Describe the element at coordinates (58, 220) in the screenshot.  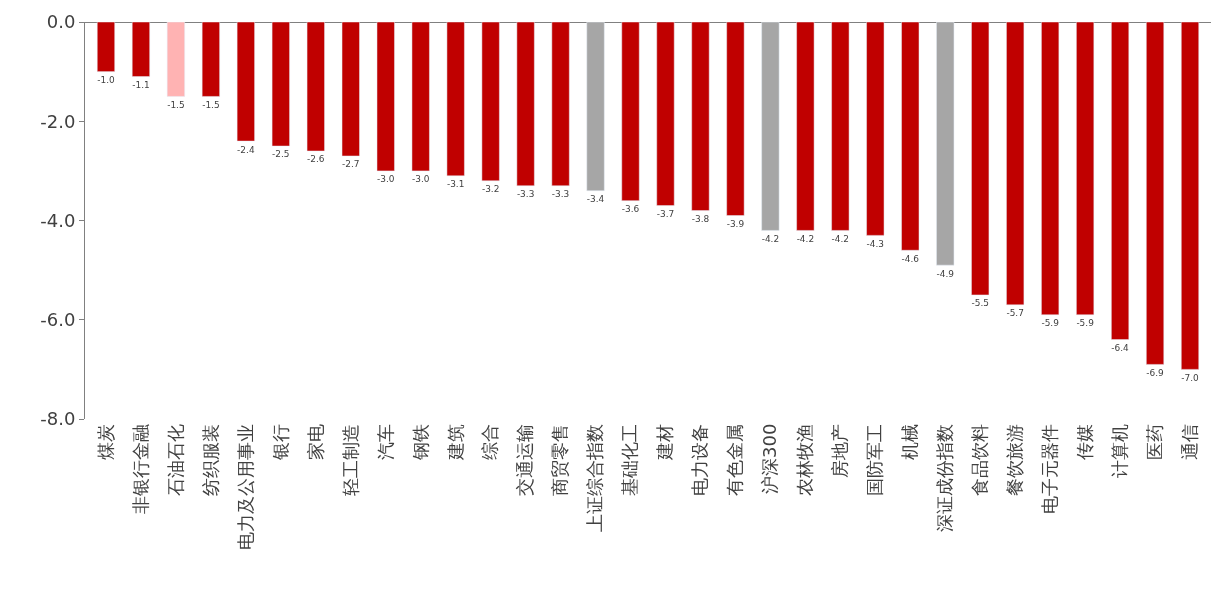
I see `y-tick-label: -4.0` at that location.